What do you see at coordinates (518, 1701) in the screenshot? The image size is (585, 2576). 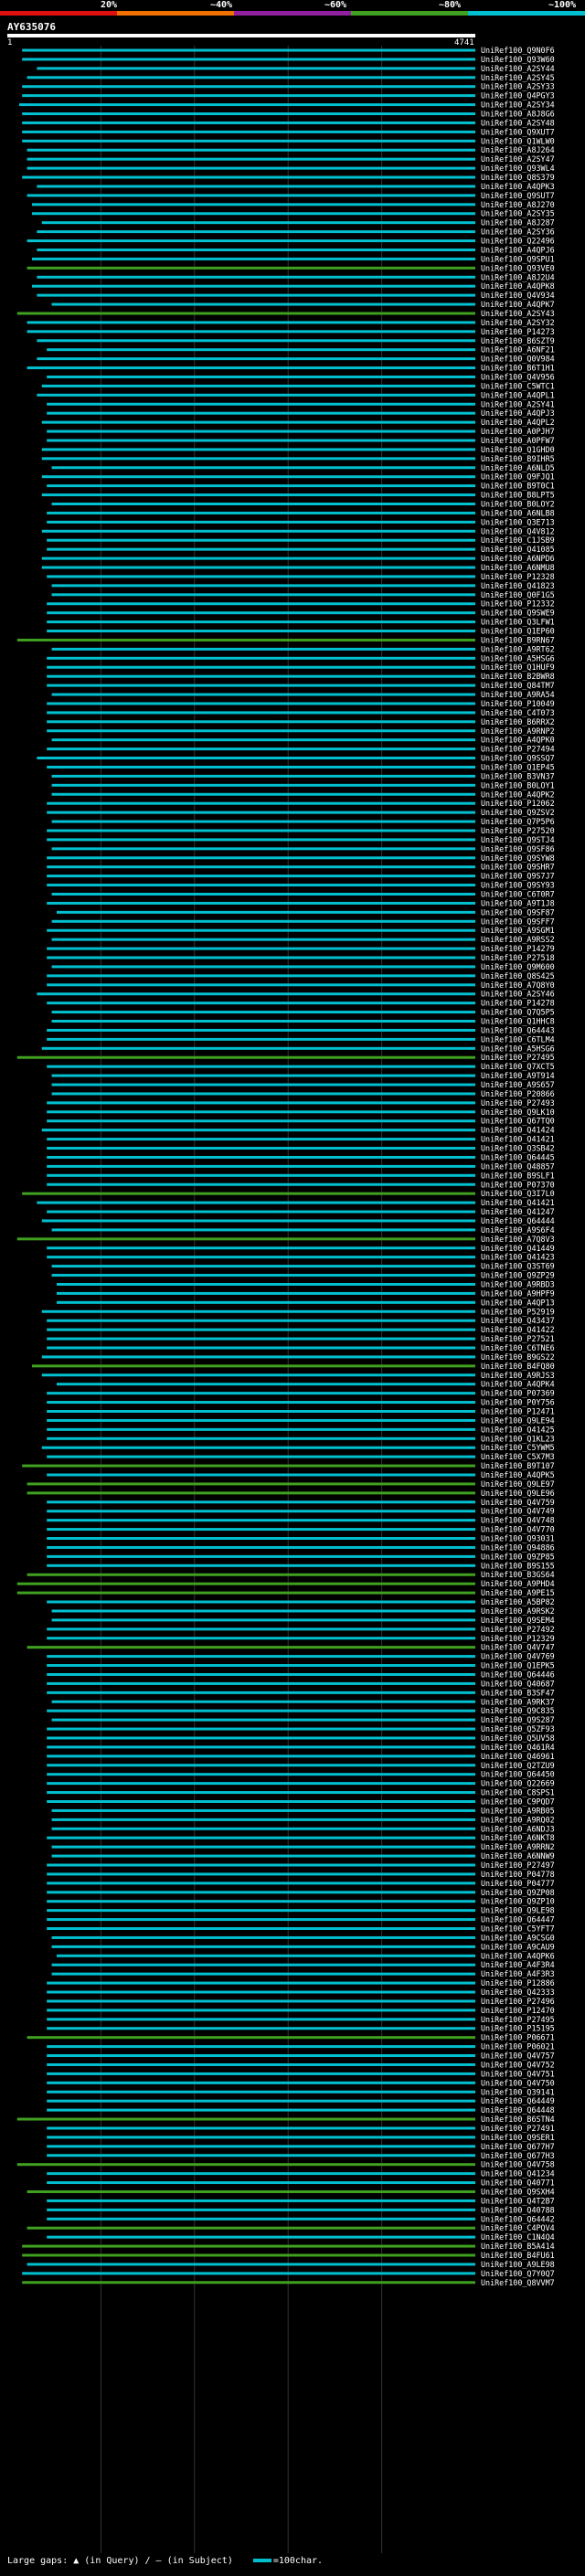 I see `hit-label: UniRef100_A9RK37` at bounding box center [518, 1701].